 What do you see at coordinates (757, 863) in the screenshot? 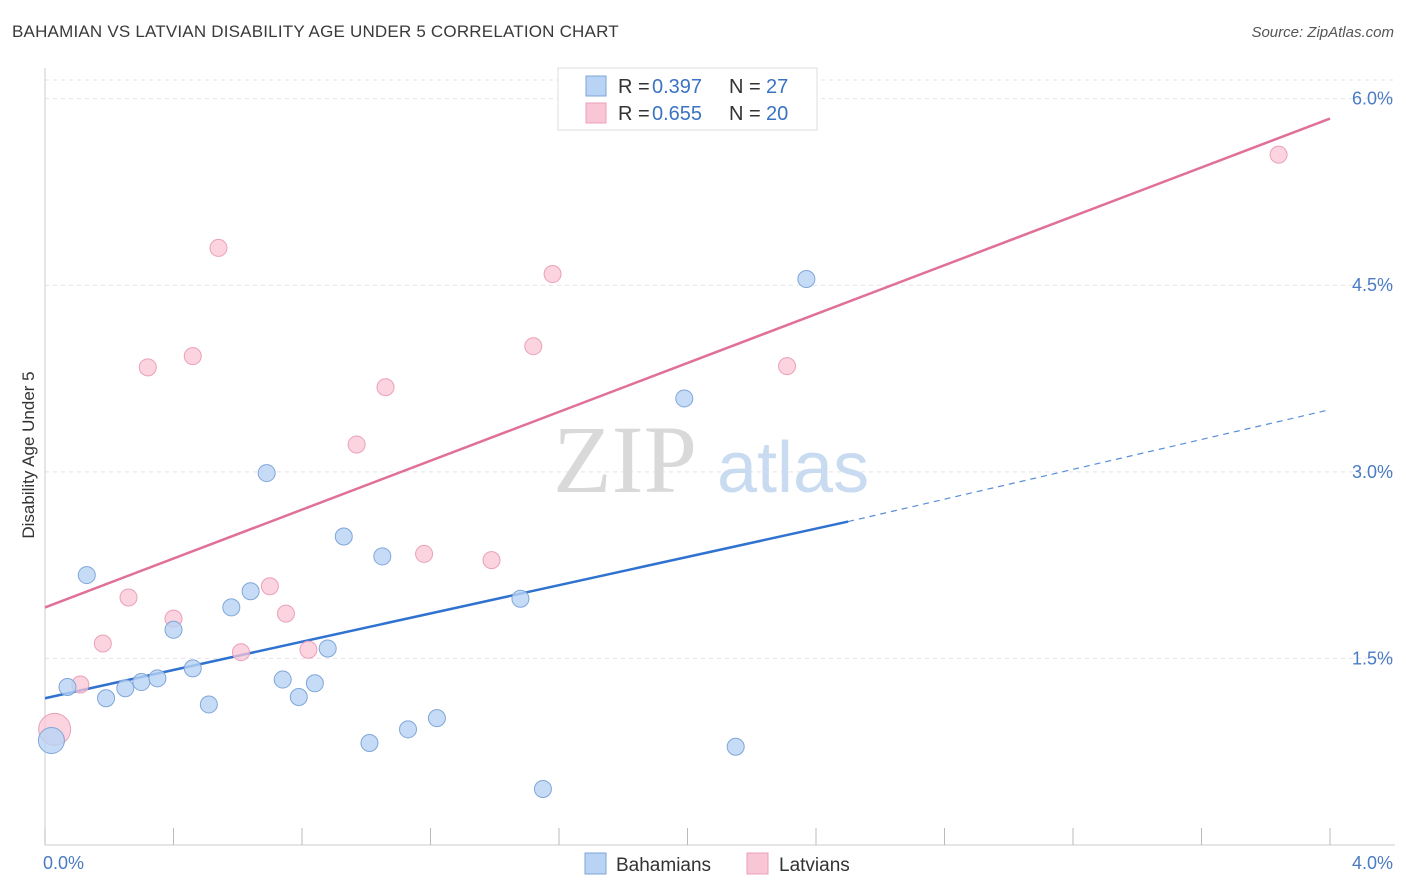
I see `legend-series-swatch-latvians` at bounding box center [757, 863].